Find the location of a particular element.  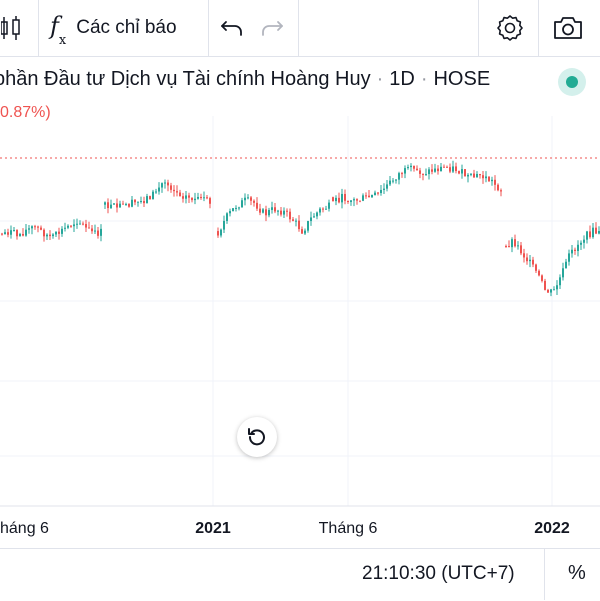

x-axis-label: 2021 is located at coordinates (213, 528).